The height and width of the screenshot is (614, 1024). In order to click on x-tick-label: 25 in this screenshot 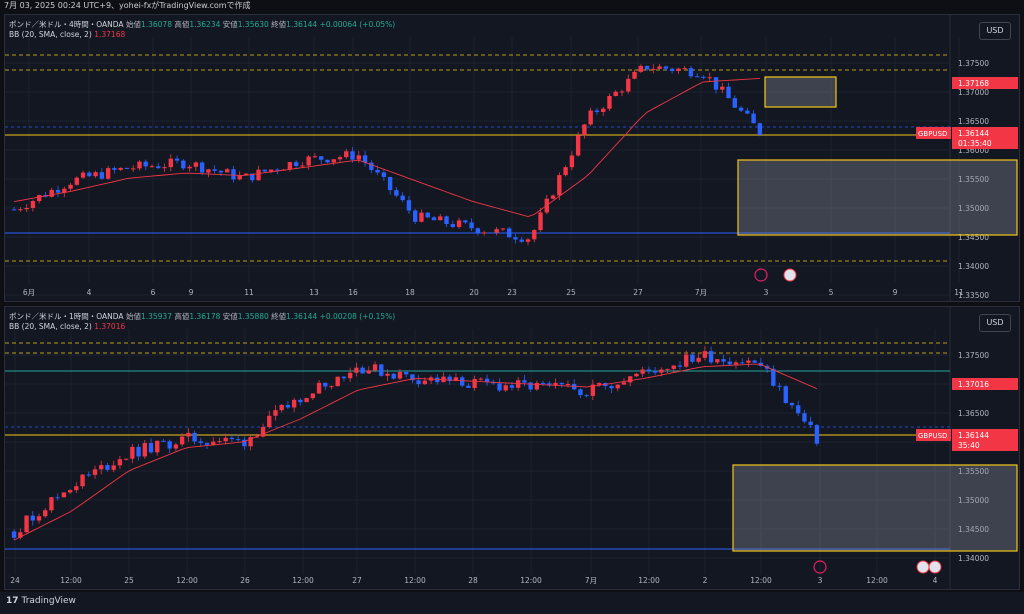, I will do `click(129, 580)`.